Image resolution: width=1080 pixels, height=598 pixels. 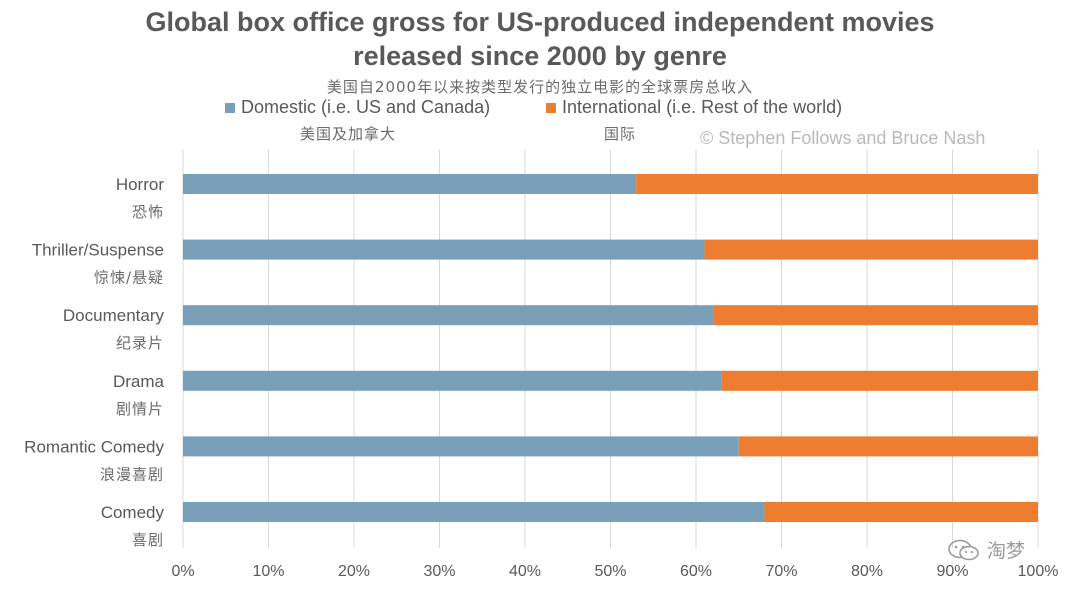 What do you see at coordinates (348, 134) in the screenshot?
I see `legend-label-domestic-cn: 美国及加拿大` at bounding box center [348, 134].